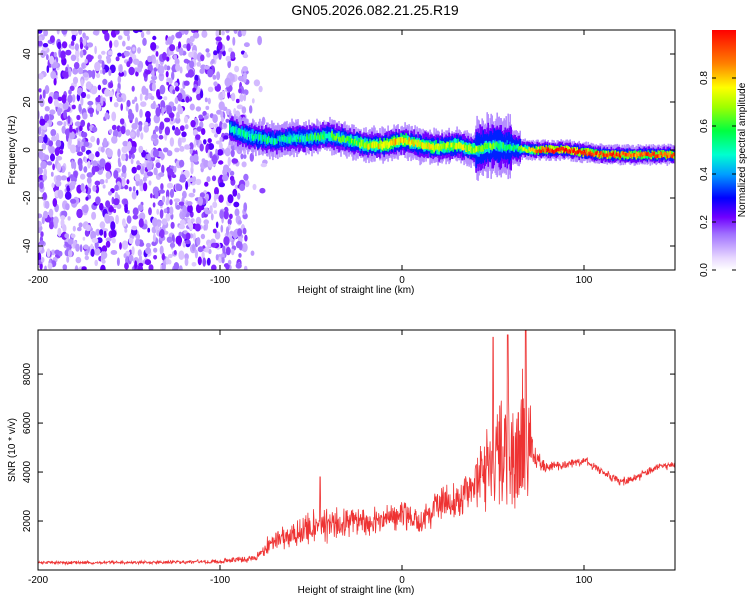  What do you see at coordinates (38, 280) in the screenshot?
I see `x-tick-label: -200` at bounding box center [38, 280].